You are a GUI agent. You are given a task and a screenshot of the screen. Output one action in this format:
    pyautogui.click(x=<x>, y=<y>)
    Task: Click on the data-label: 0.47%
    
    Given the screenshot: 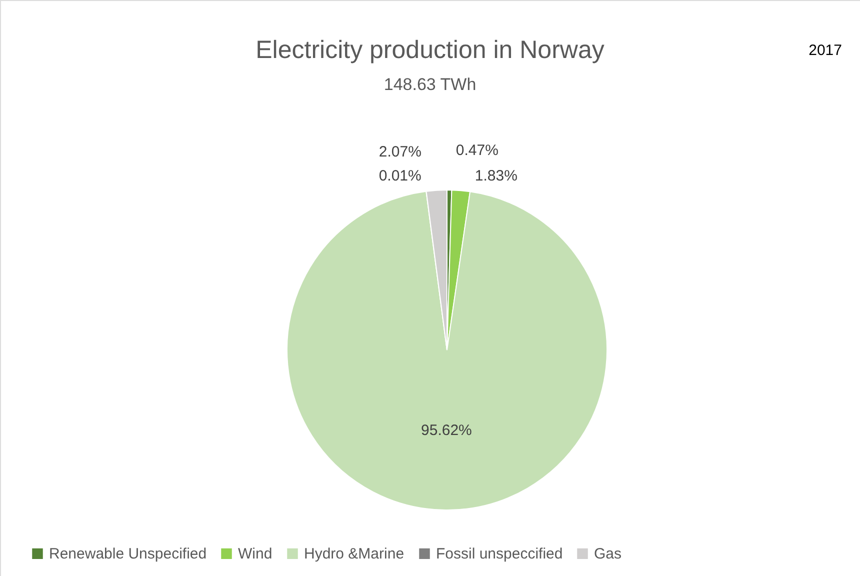 What is the action you would take?
    pyautogui.click(x=477, y=151)
    